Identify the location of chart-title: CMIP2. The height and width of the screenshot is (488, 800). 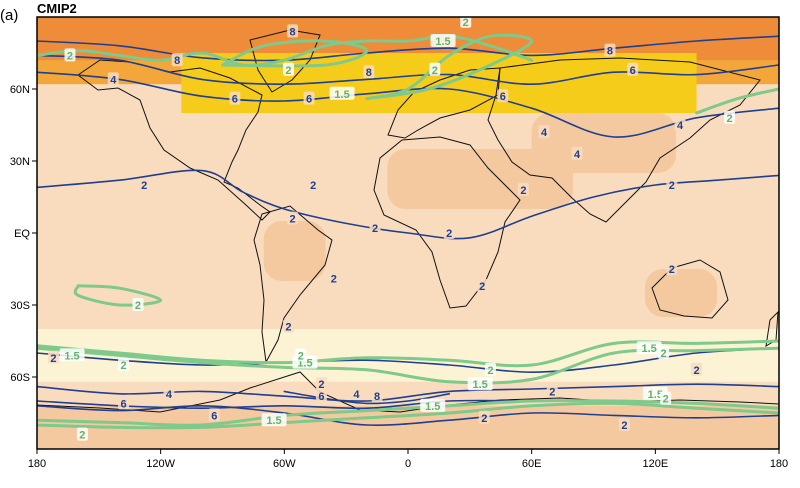
(57, 8).